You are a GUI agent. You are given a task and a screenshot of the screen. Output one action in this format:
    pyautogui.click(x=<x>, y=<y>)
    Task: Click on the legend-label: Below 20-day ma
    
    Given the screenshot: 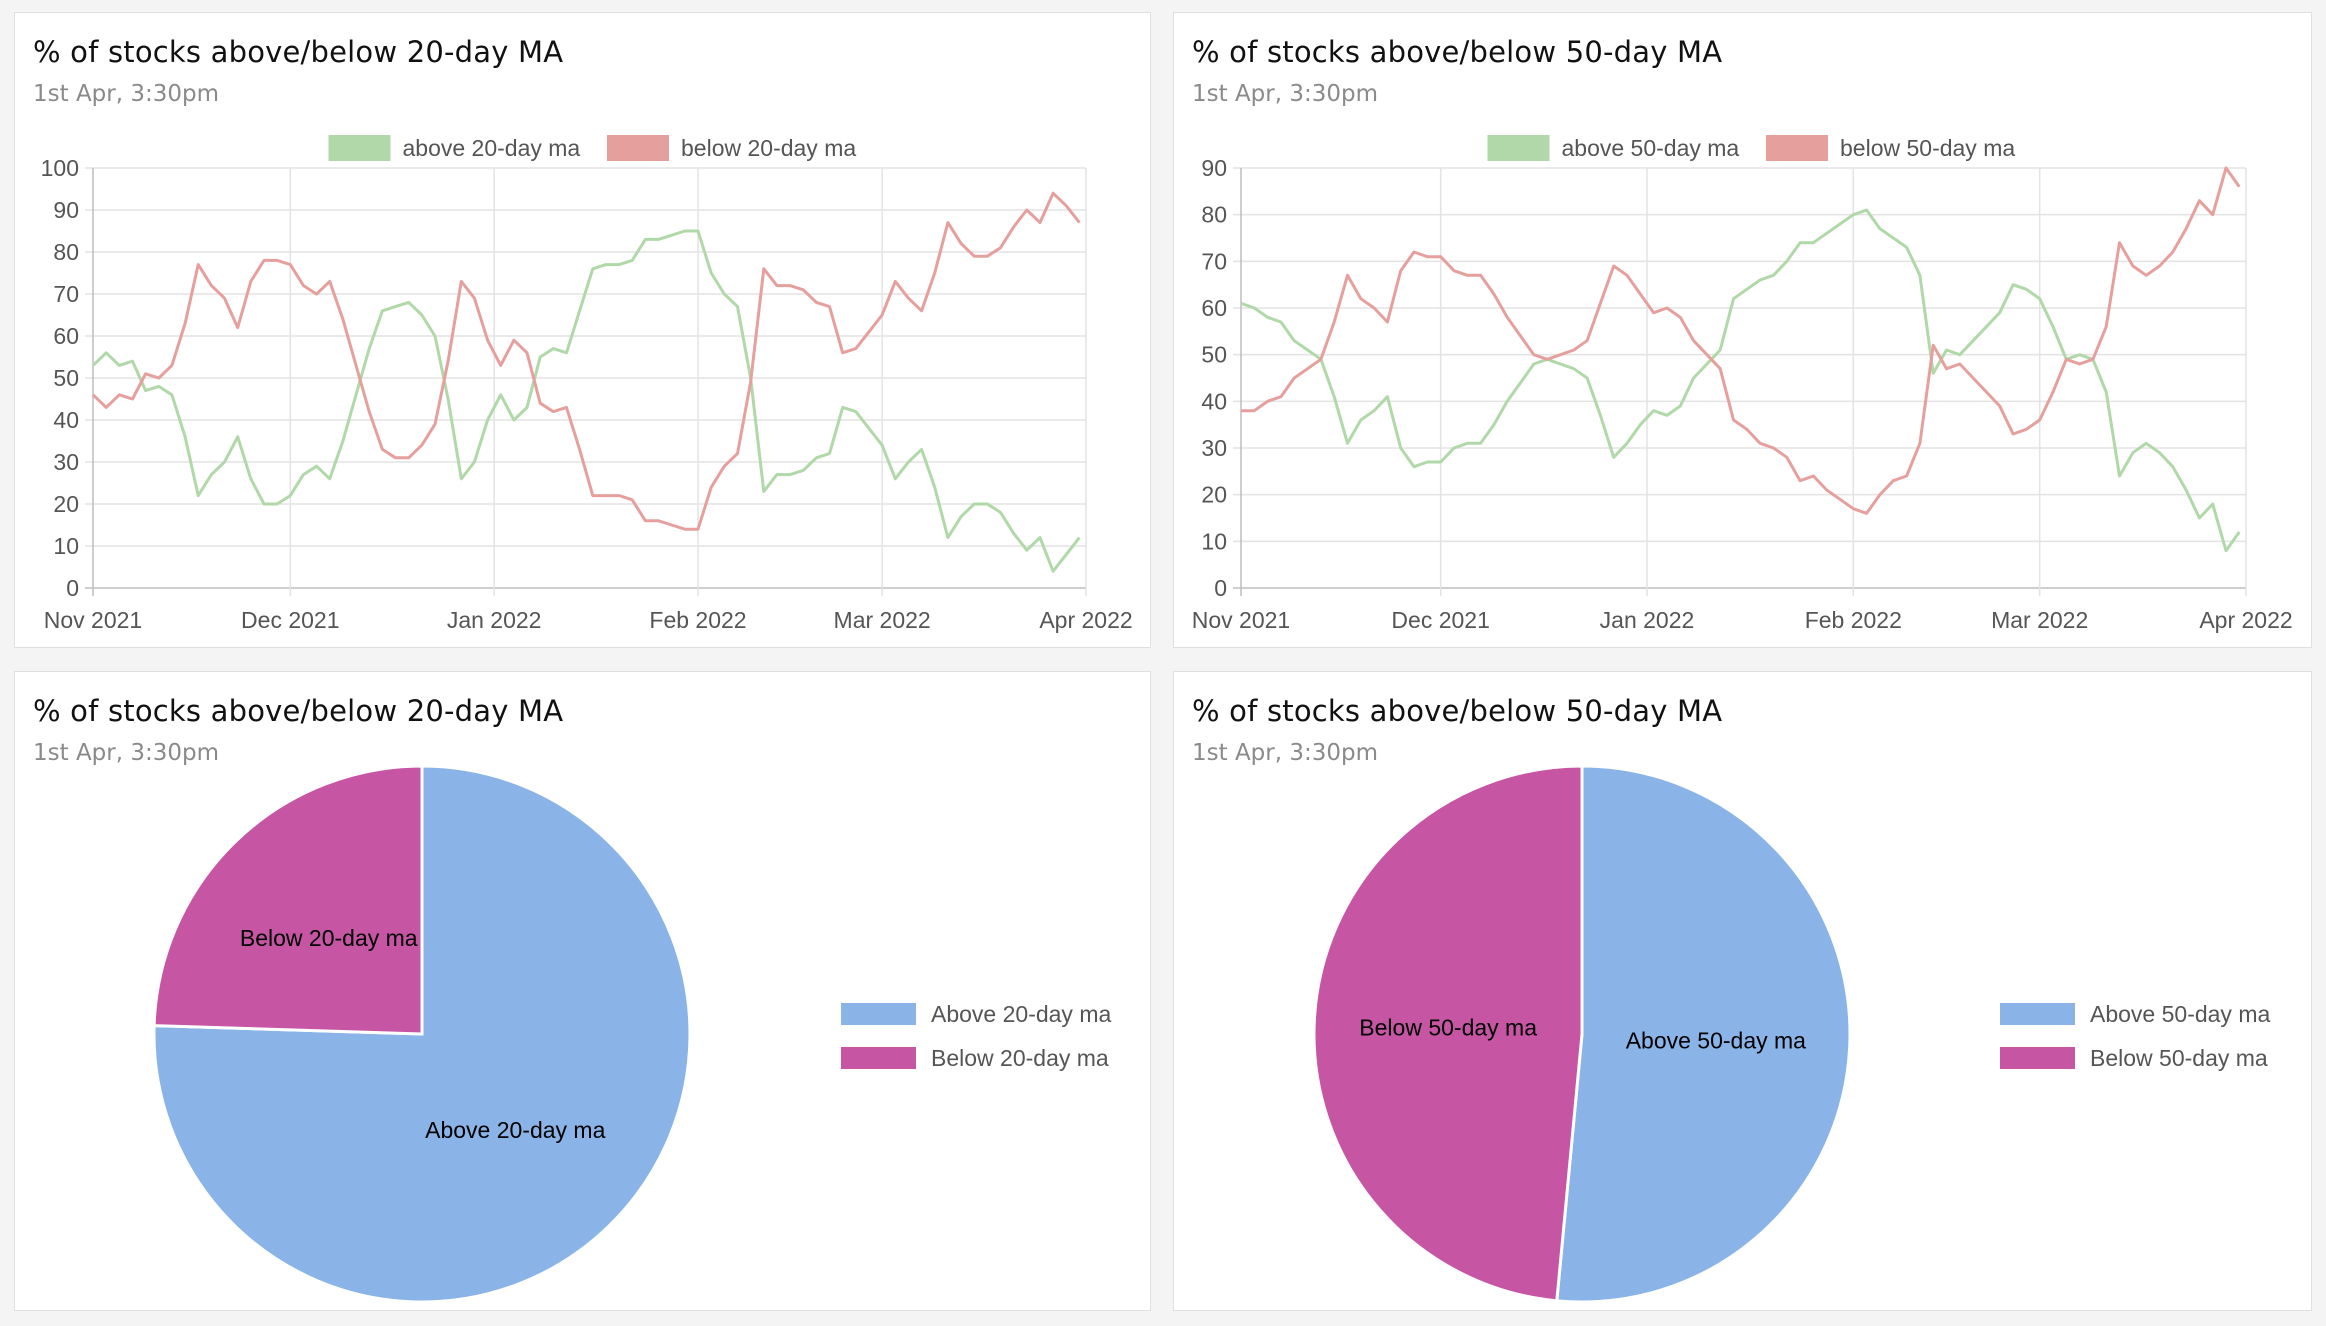 What is the action you would take?
    pyautogui.click(x=1020, y=1058)
    